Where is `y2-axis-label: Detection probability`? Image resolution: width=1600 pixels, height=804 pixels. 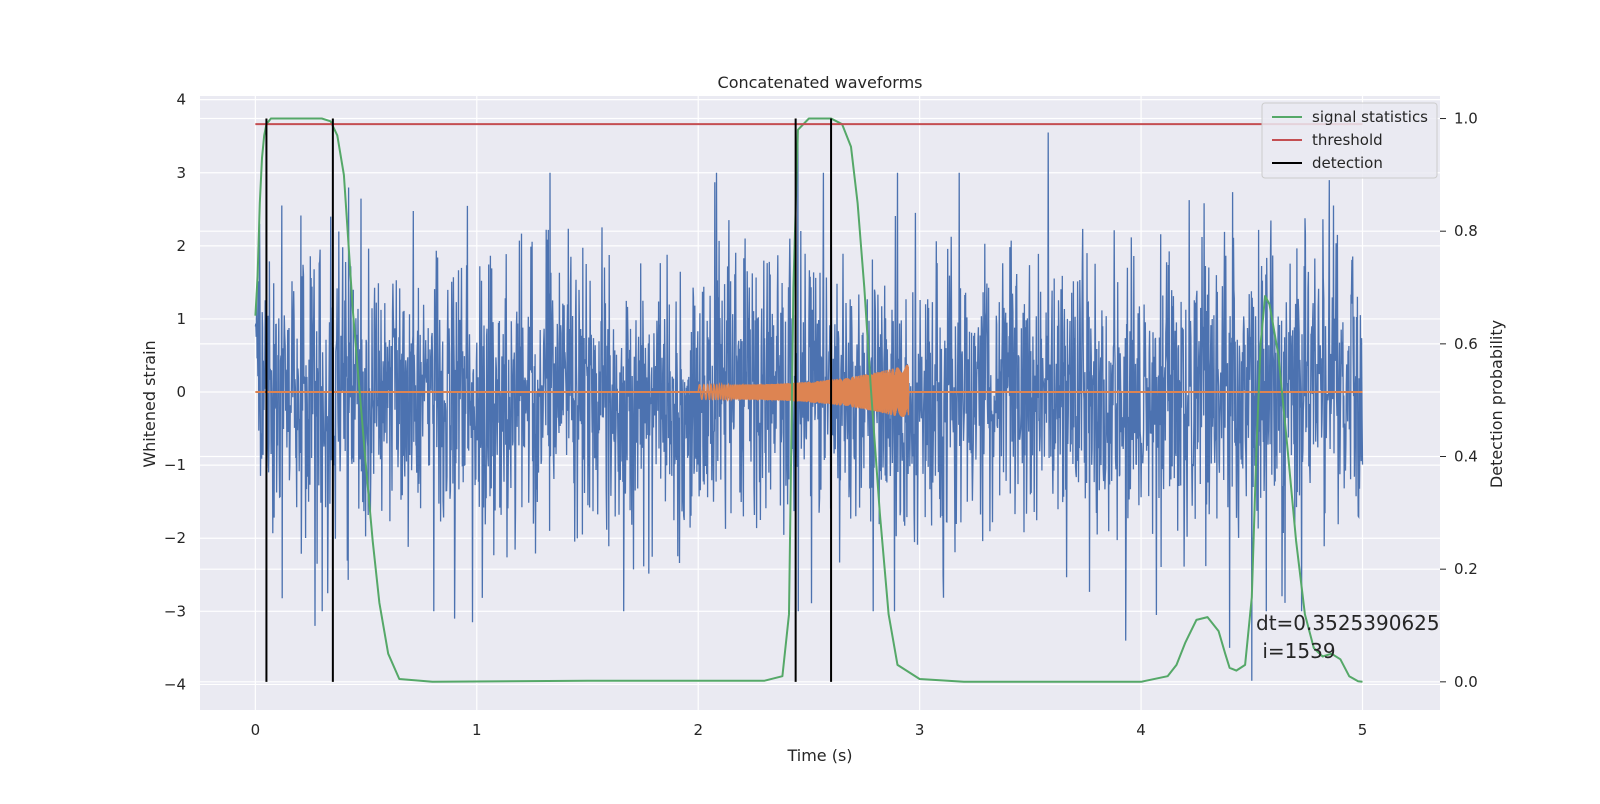 y2-axis-label: Detection probability is located at coordinates (1496, 404).